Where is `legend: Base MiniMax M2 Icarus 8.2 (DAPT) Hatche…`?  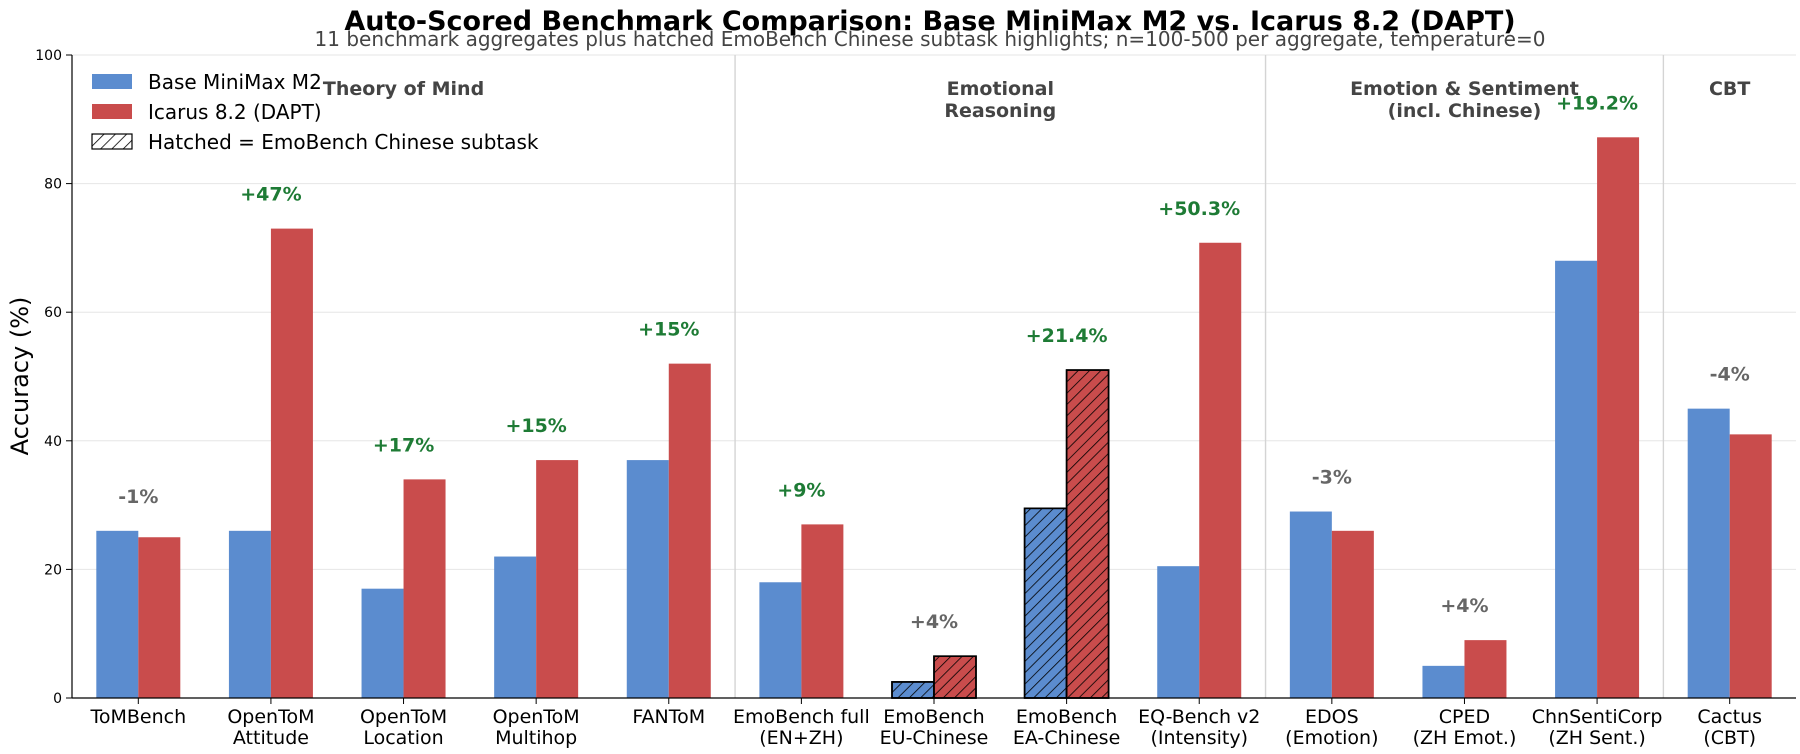
legend: Base MiniMax M2 Icarus 8.2 (DAPT) Hatche… is located at coordinates (315, 112).